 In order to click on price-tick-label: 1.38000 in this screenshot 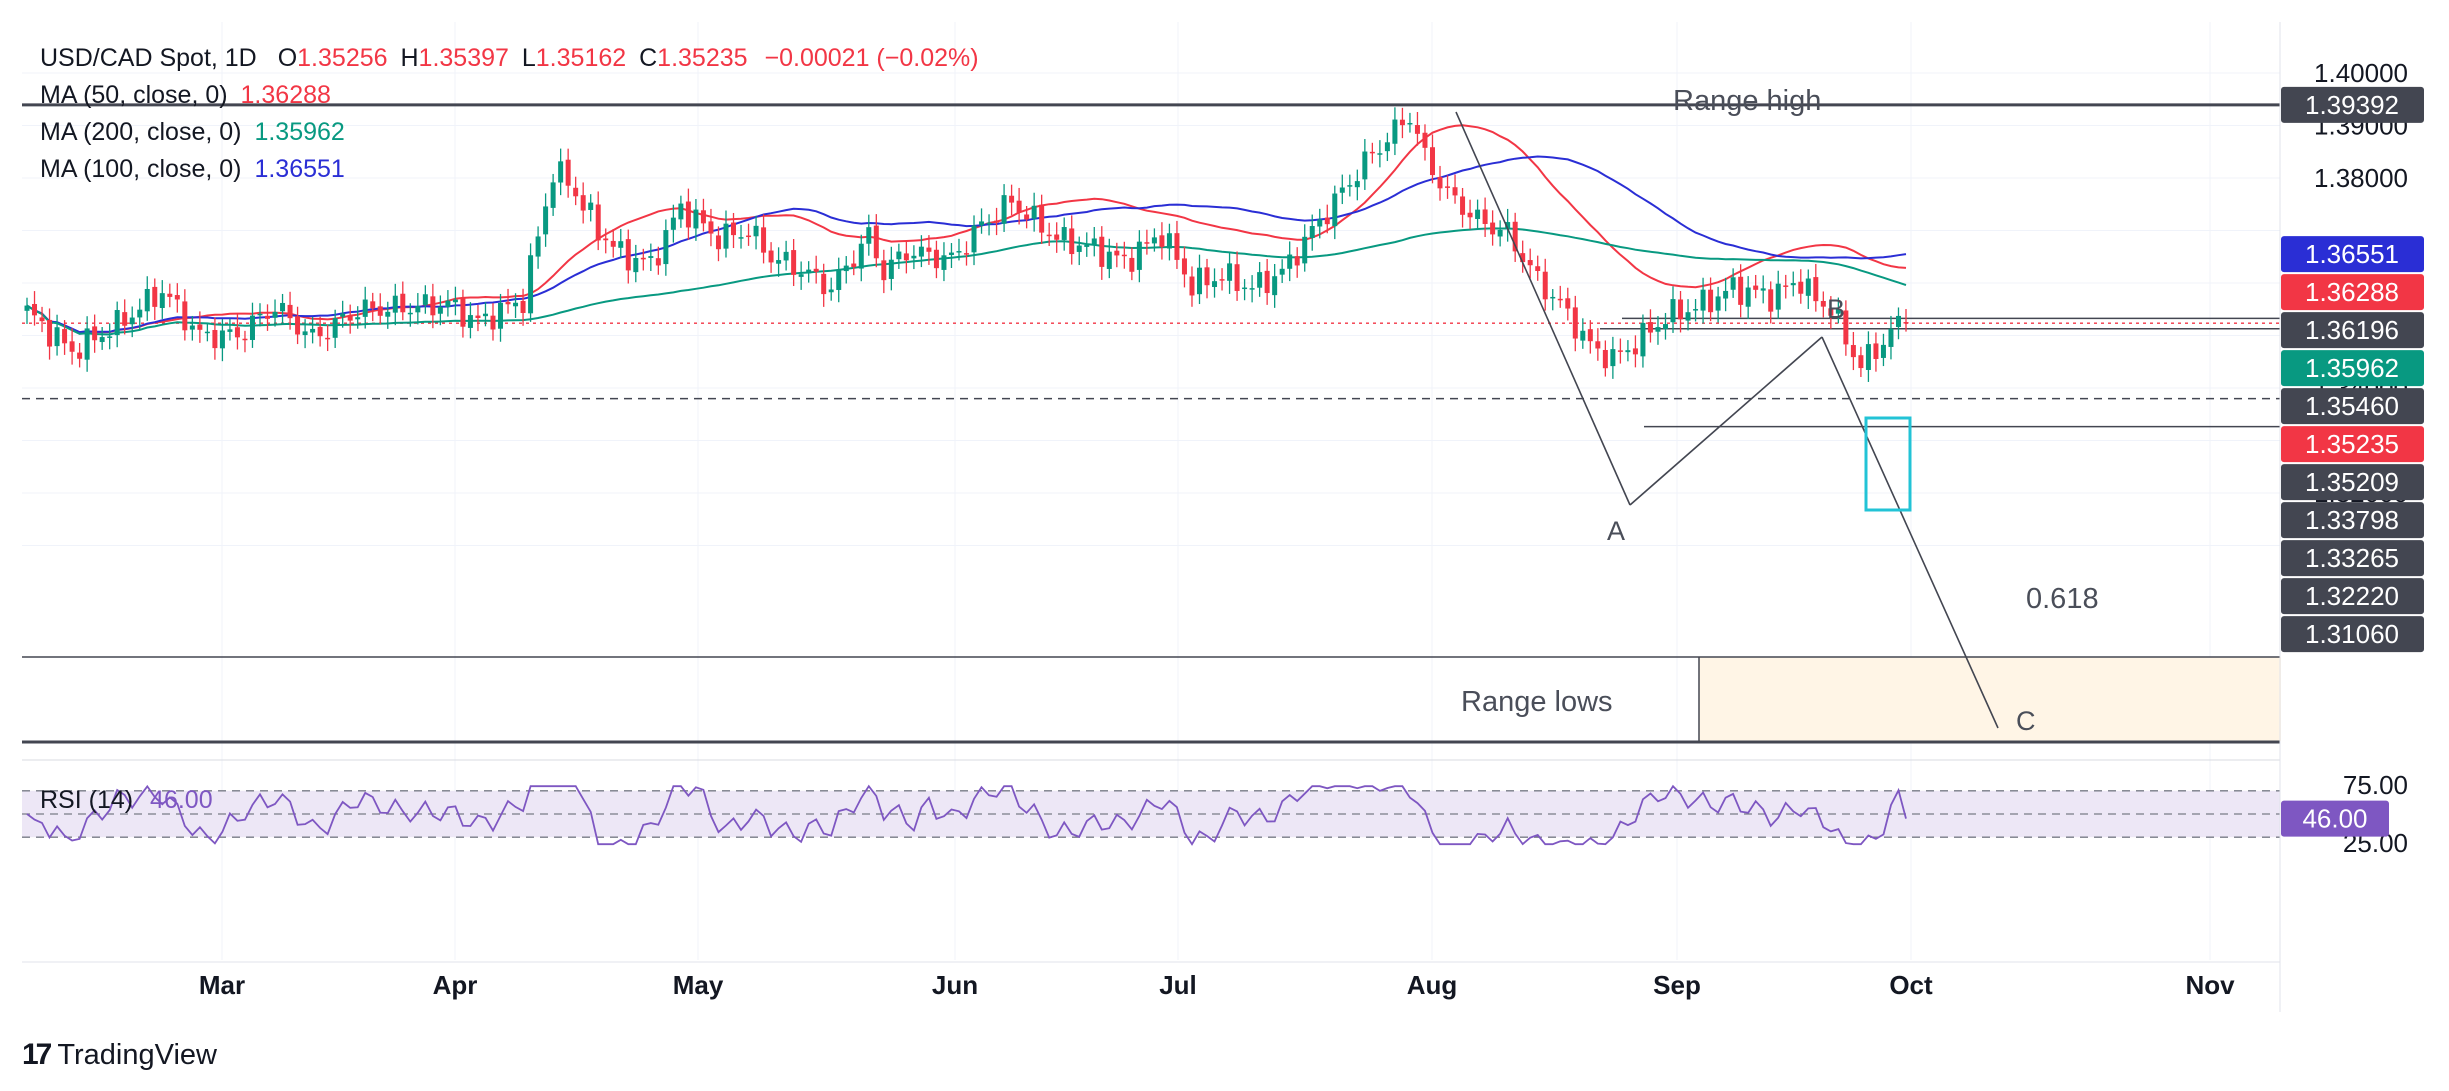, I will do `click(2361, 178)`.